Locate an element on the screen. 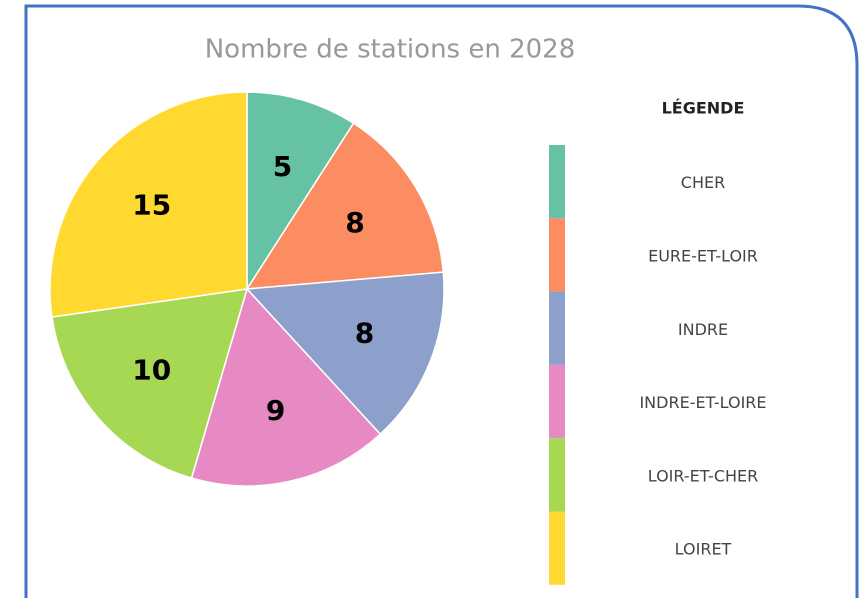  data-label: 10 is located at coordinates (151, 370).